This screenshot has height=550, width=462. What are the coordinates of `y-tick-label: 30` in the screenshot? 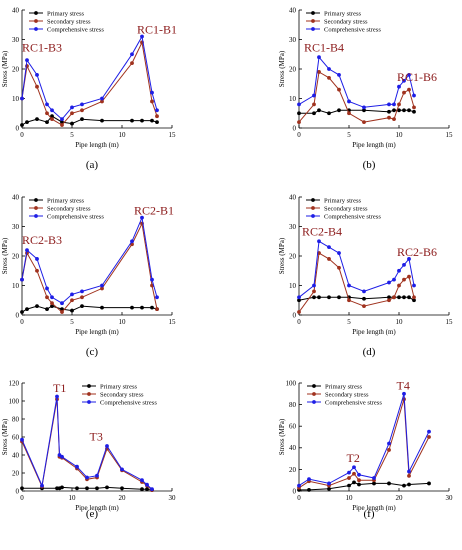 It's located at (293, 227).